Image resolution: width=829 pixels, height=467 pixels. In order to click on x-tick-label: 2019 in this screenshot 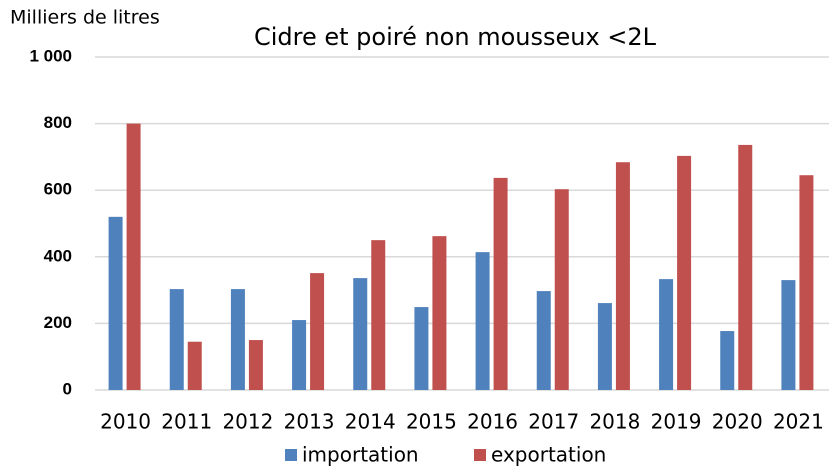, I will do `click(676, 422)`.